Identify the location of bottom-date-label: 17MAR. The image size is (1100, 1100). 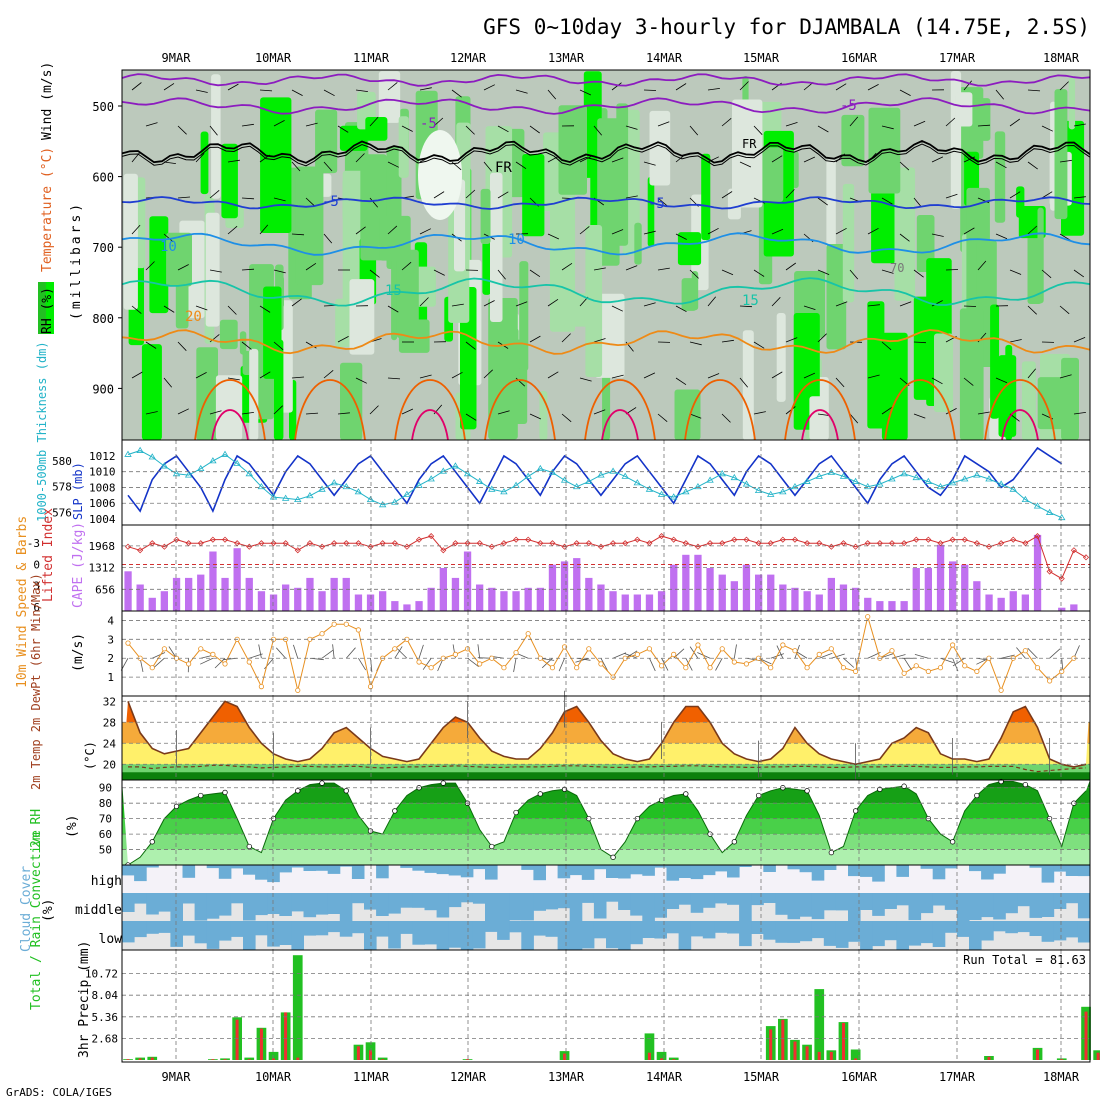
(957, 1077).